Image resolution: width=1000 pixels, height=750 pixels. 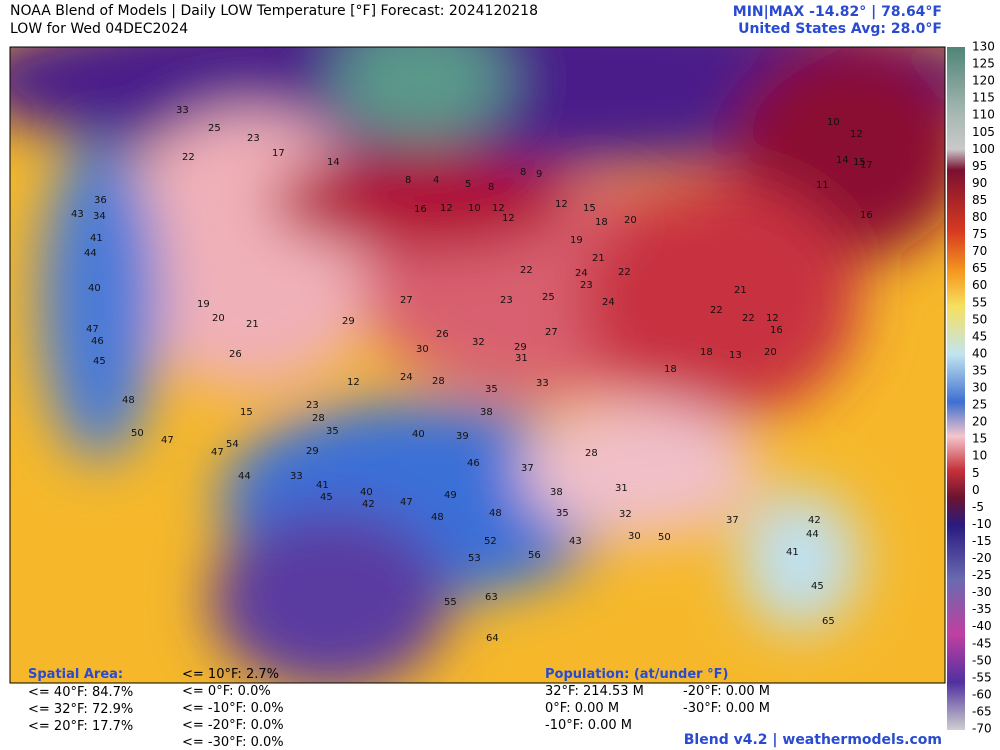 What do you see at coordinates (232, 444) in the screenshot?
I see `station-value: 54` at bounding box center [232, 444].